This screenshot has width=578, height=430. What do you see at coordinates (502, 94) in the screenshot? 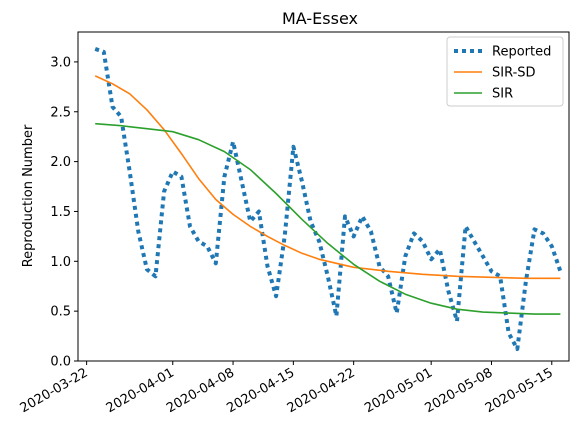
I see `legend-label-sir: SIR` at bounding box center [502, 94].